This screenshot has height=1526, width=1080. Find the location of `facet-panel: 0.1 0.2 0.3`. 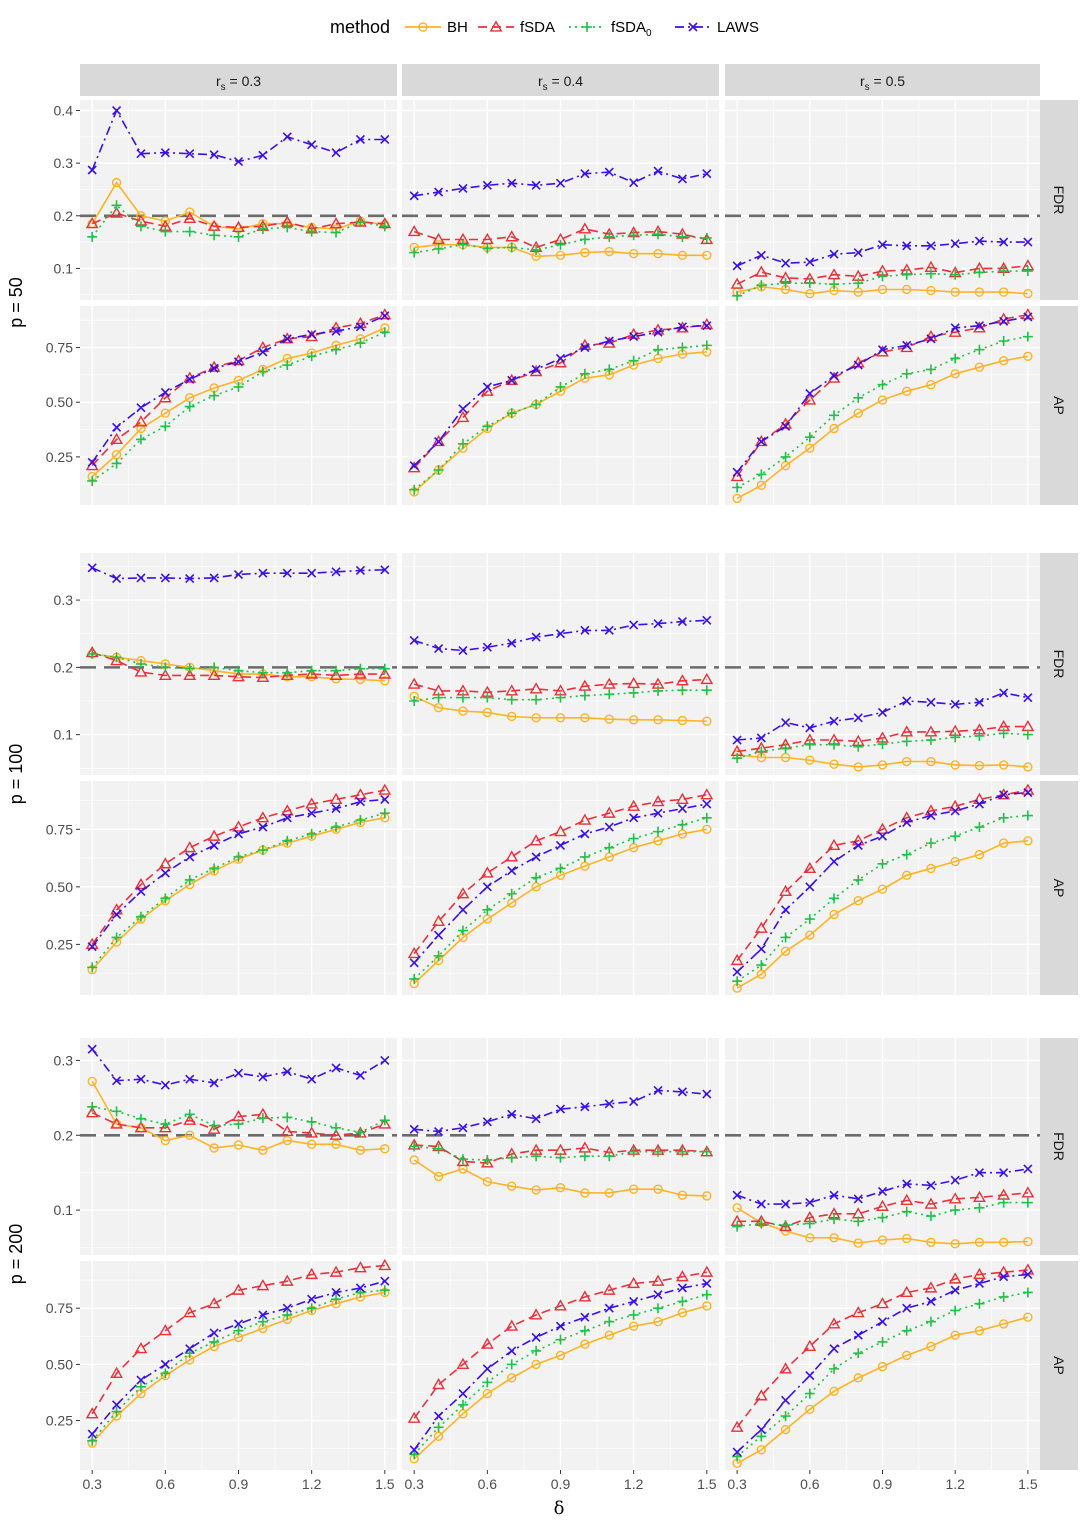

facet-panel: 0.1 0.2 0.3 is located at coordinates (225, 664).